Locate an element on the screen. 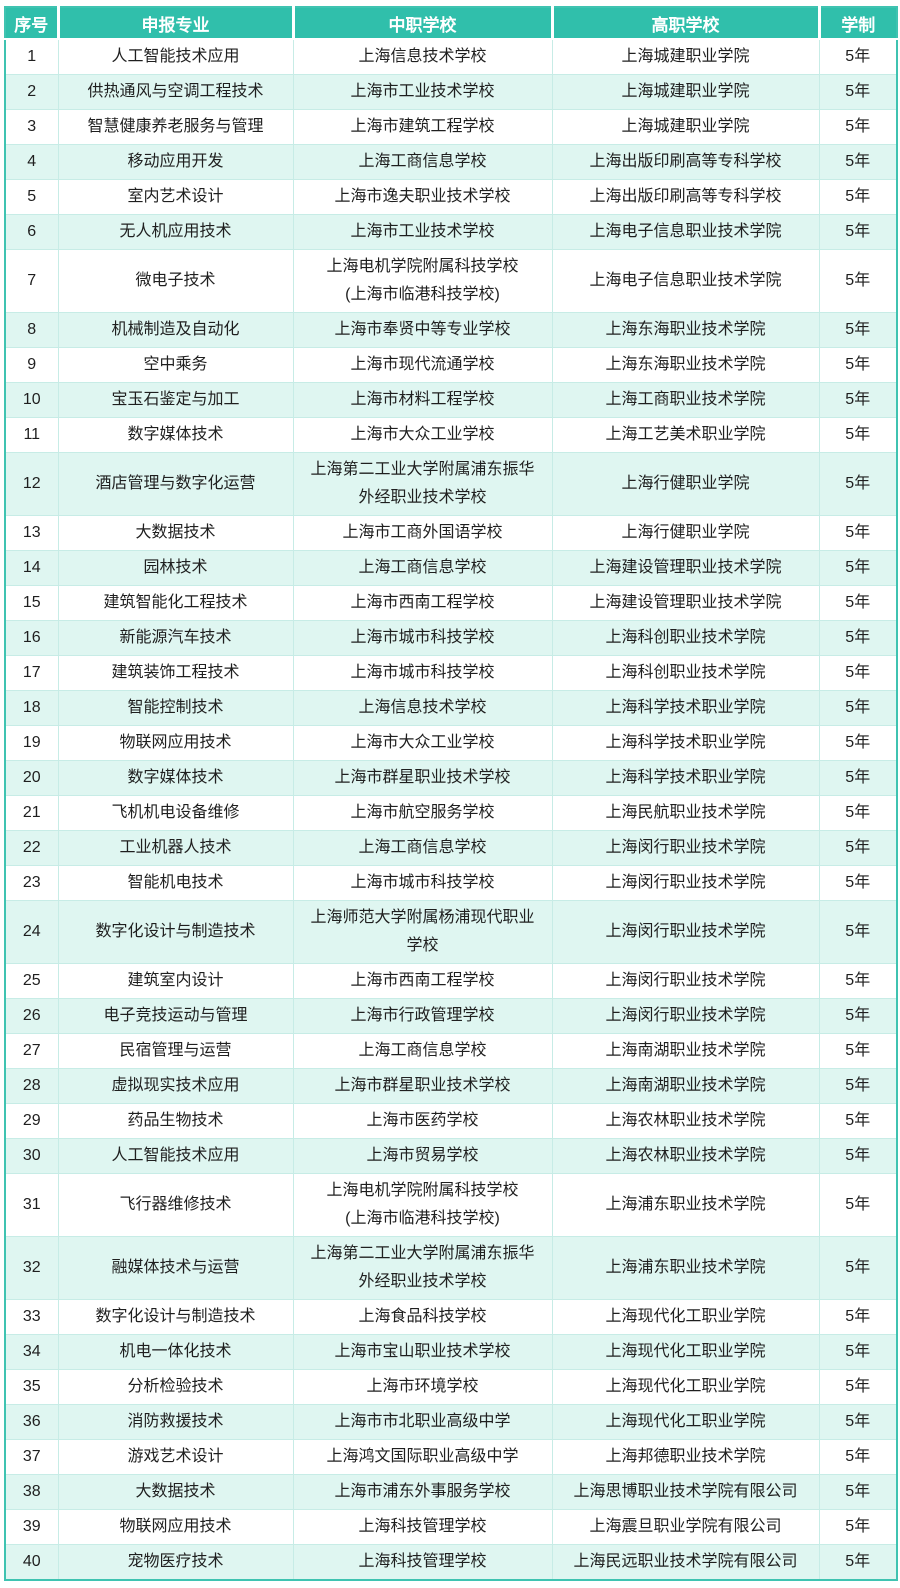 This screenshot has height=1588, width=900. cell-major: 分析检验技术 is located at coordinates (175, 1387).